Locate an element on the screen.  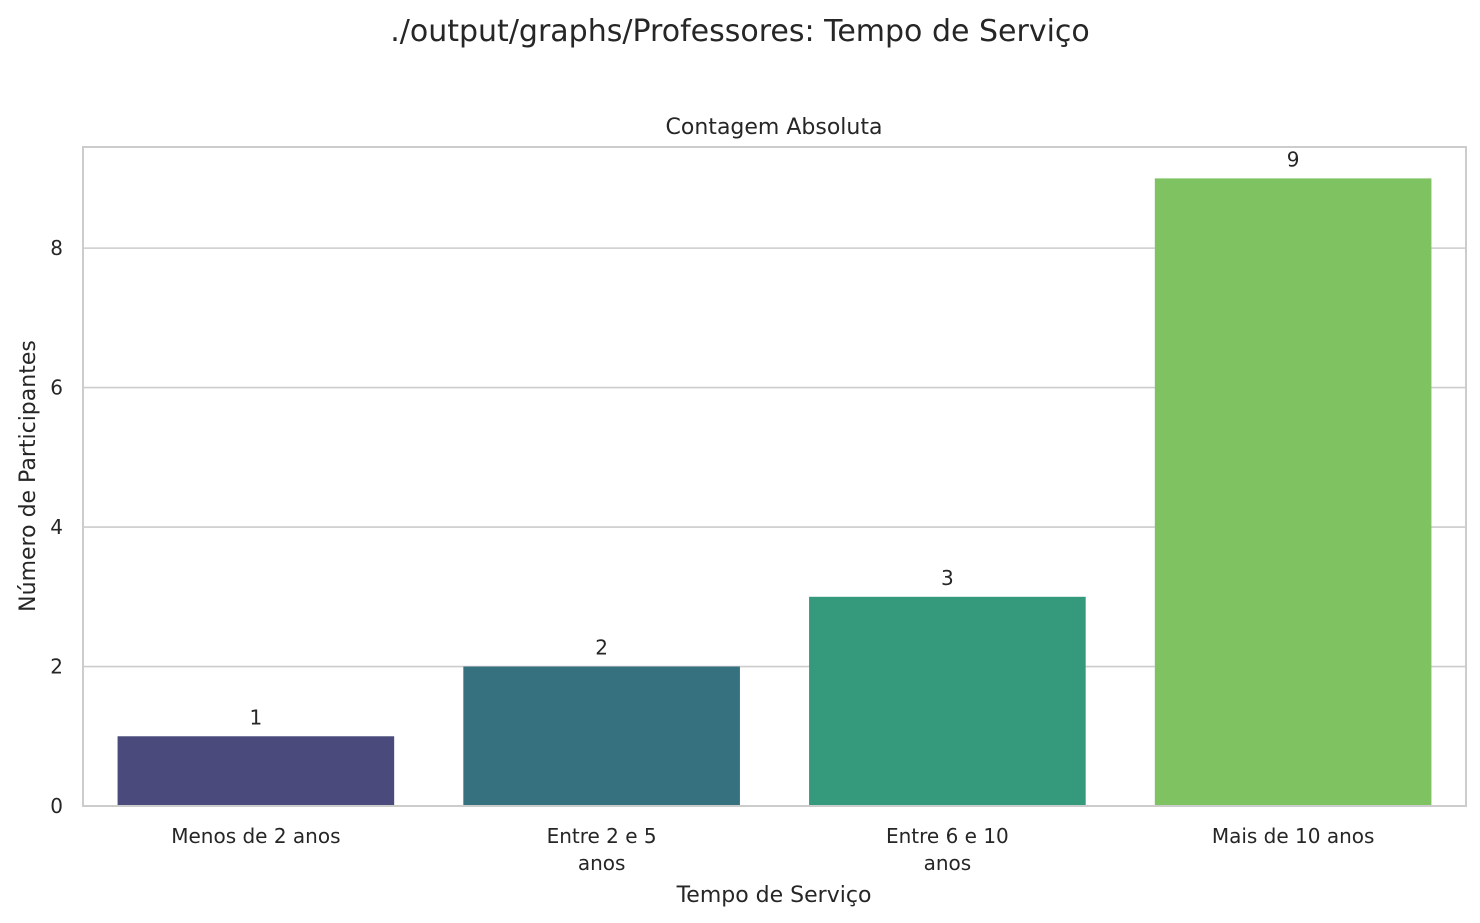
bar-value-label: 1 is located at coordinates (256, 717).